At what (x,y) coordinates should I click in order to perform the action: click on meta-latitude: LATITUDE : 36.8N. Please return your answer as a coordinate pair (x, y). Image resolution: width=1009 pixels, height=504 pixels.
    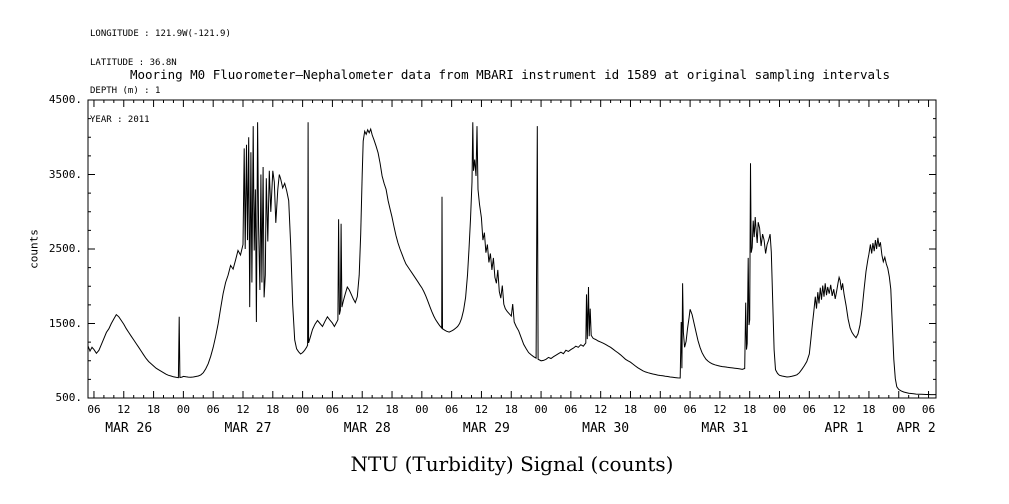
    Looking at the image, I should click on (133, 62).